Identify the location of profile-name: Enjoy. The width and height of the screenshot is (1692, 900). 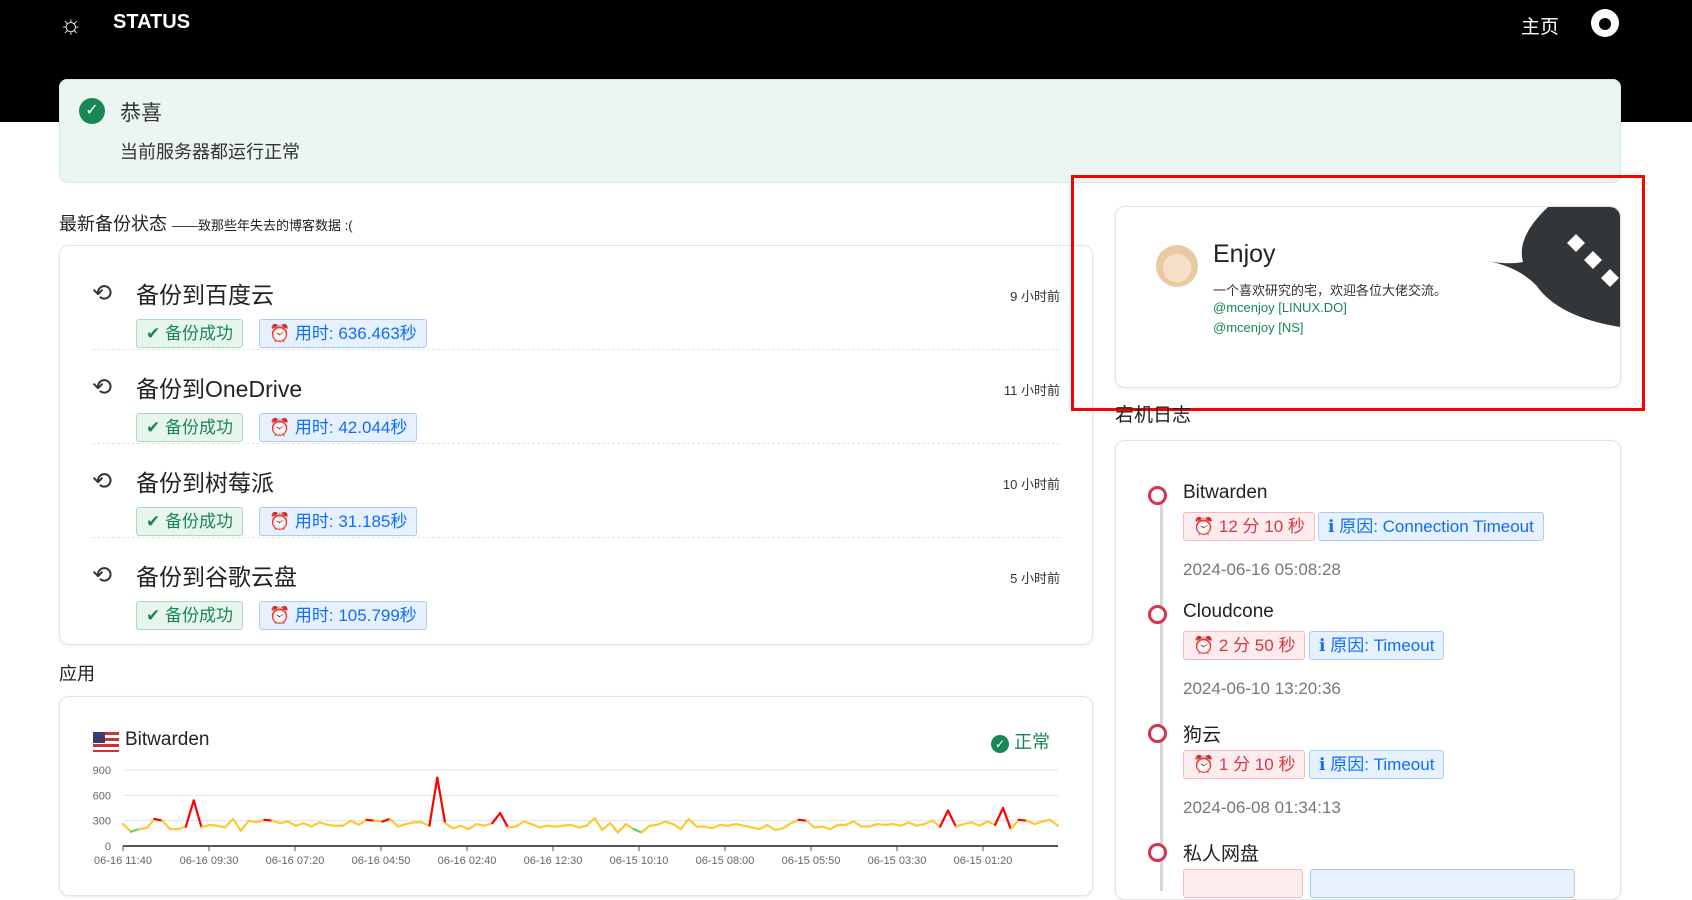
(1244, 254).